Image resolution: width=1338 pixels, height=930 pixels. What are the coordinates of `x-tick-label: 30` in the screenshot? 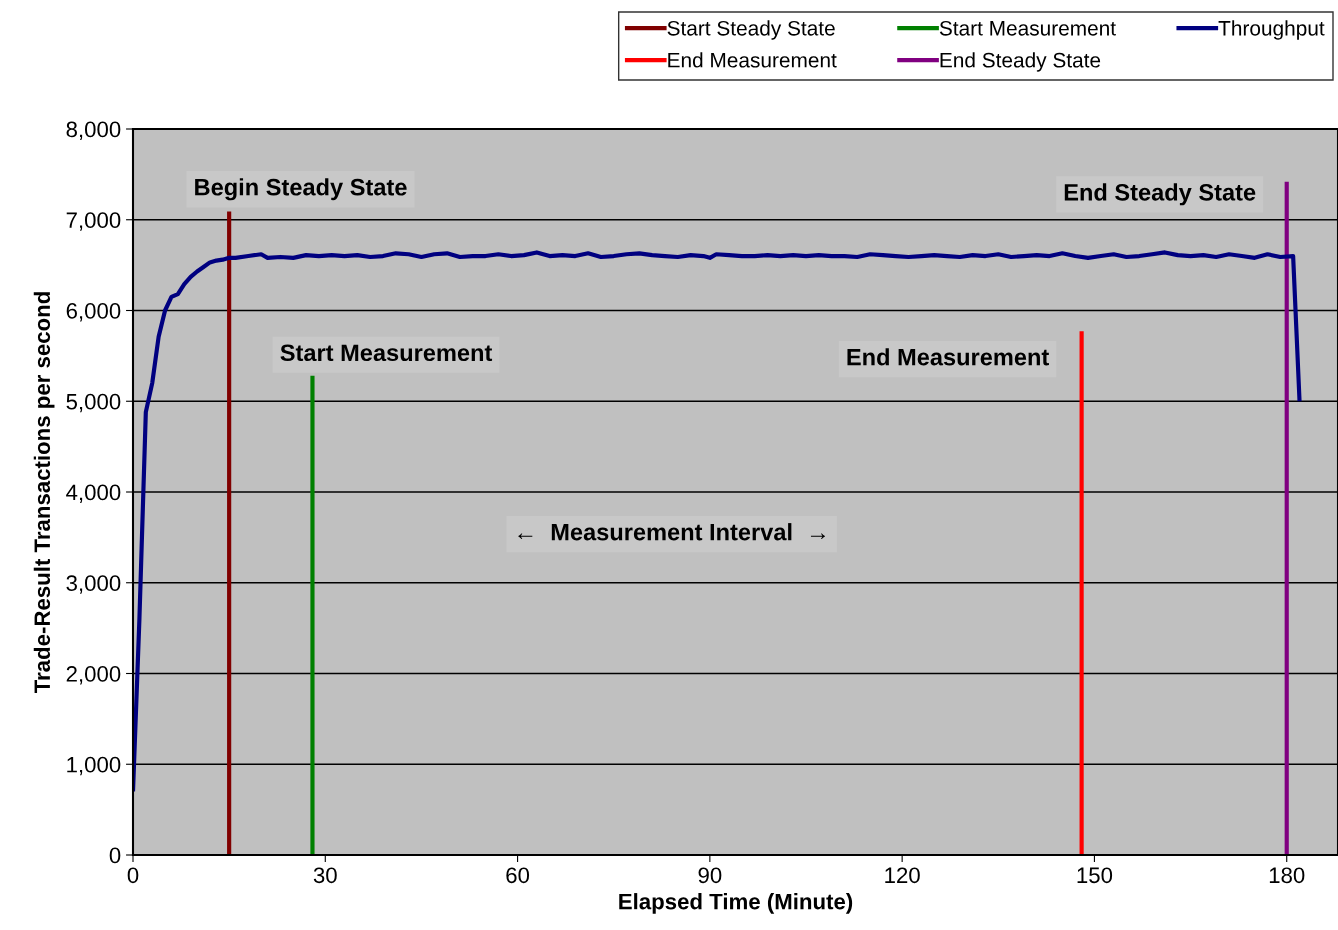 It's located at (325, 875).